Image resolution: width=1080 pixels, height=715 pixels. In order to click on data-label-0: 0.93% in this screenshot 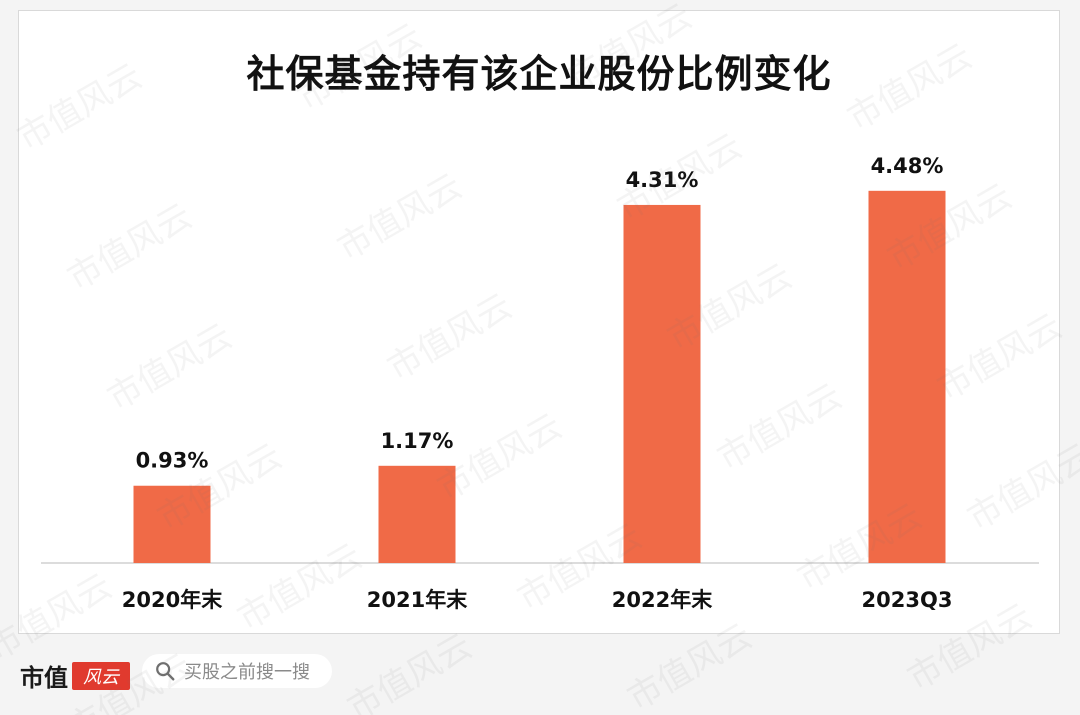, I will do `click(172, 461)`.